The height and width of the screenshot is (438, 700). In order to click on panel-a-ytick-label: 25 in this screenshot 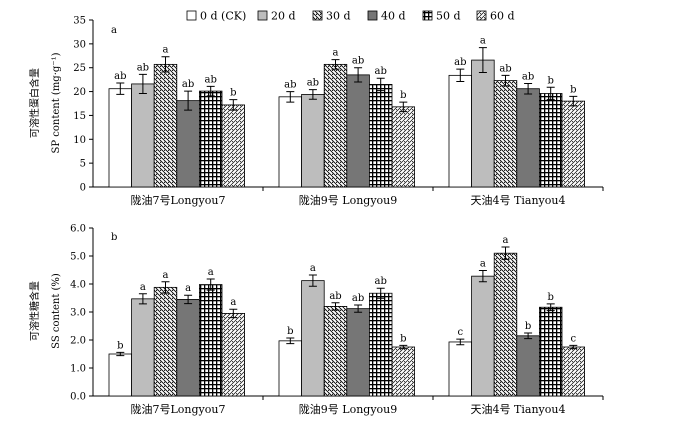, I will do `click(79, 68)`.